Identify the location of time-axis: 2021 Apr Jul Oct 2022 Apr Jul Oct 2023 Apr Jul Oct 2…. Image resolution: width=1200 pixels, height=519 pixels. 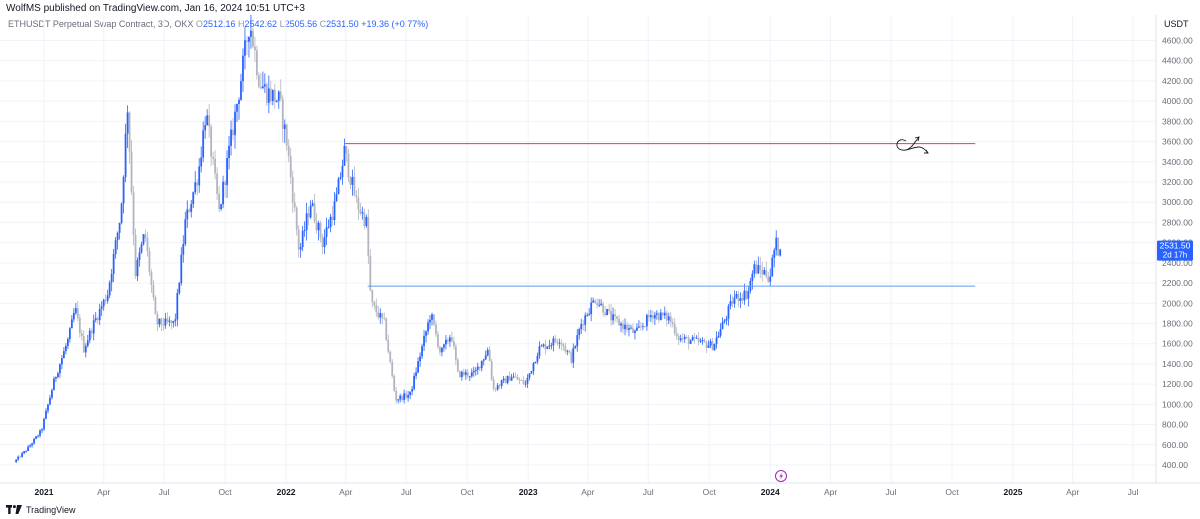
(587, 492).